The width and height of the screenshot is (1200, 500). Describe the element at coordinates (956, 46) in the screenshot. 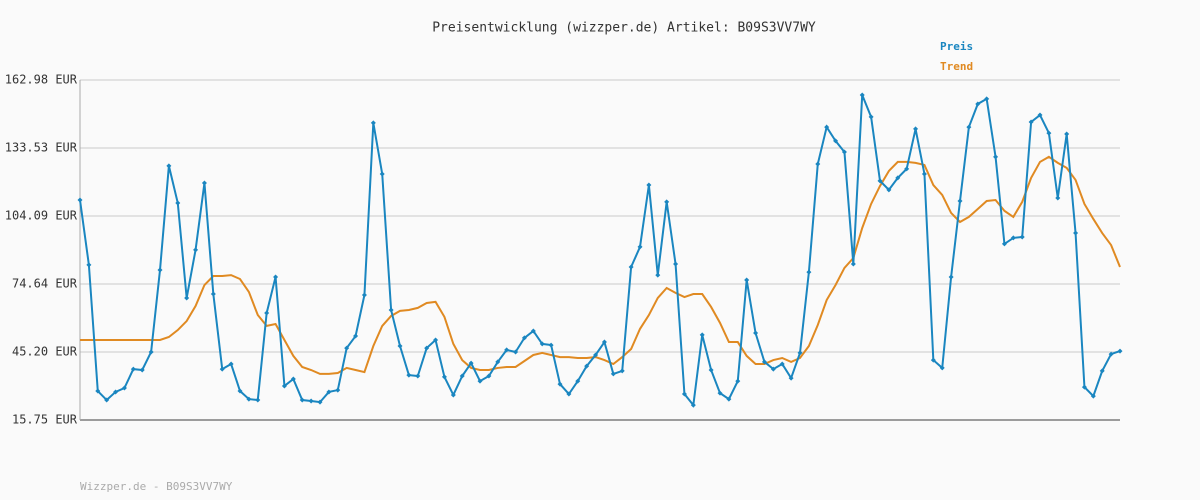

I see `legend-entry: Preis` at that location.